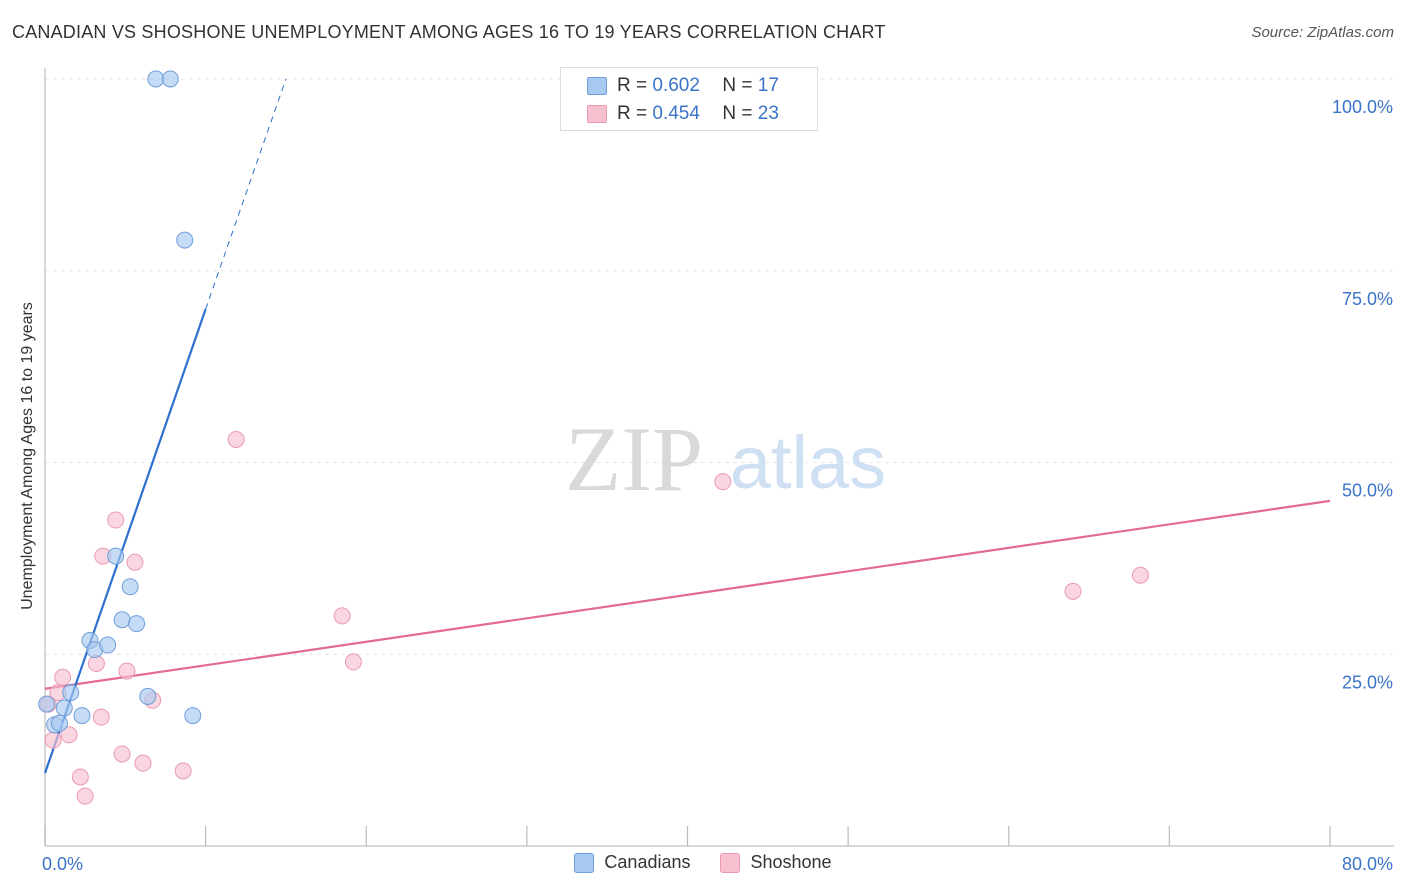 The image size is (1406, 892). I want to click on legend-row-canadians: R = 0.602 N = 17, so click(683, 86).